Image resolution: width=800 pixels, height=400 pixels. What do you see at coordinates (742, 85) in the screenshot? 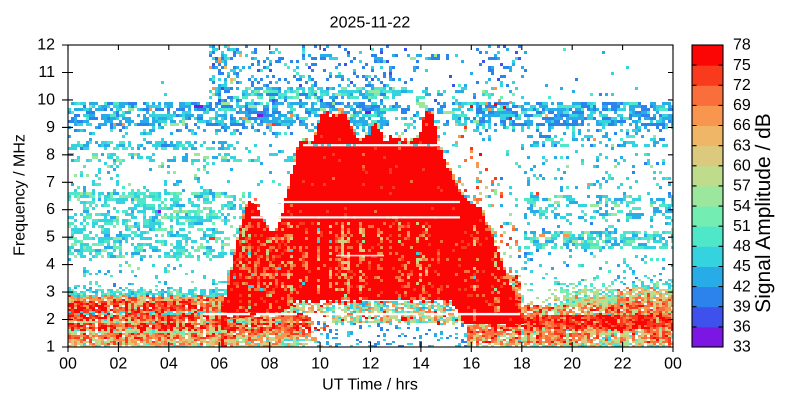
I see `svg-text: 72` at bounding box center [742, 85].